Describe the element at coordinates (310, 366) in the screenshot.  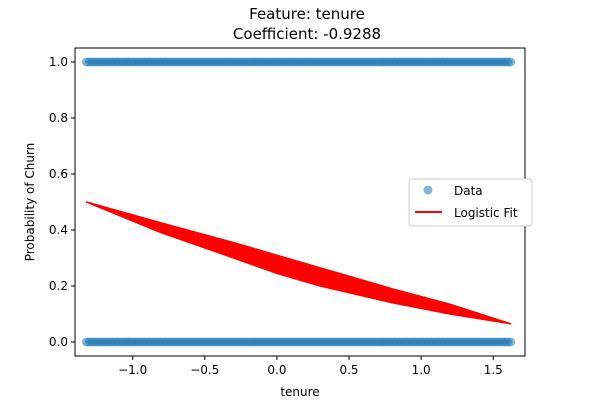
I see `x-axis-ticks: −1.0 −0.5 0.0 0.5 1.0 1.5` at that location.